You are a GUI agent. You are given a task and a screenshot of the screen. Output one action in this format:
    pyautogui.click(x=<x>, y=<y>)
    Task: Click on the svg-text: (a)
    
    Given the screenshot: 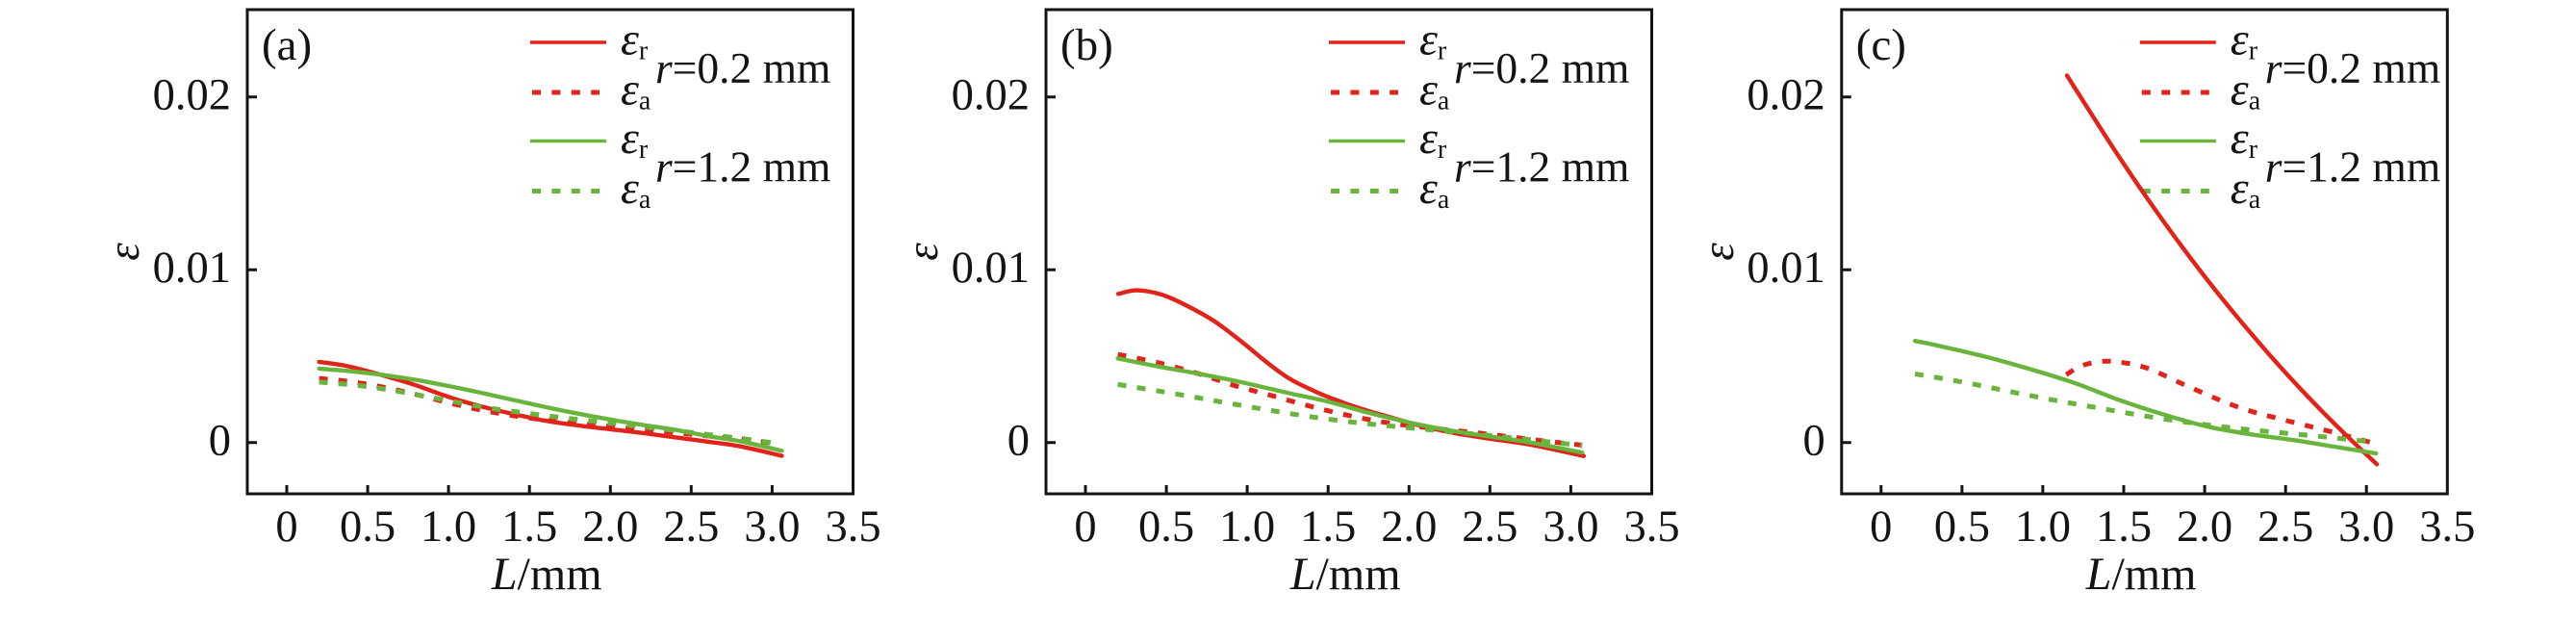 What is the action you would take?
    pyautogui.click(x=287, y=45)
    